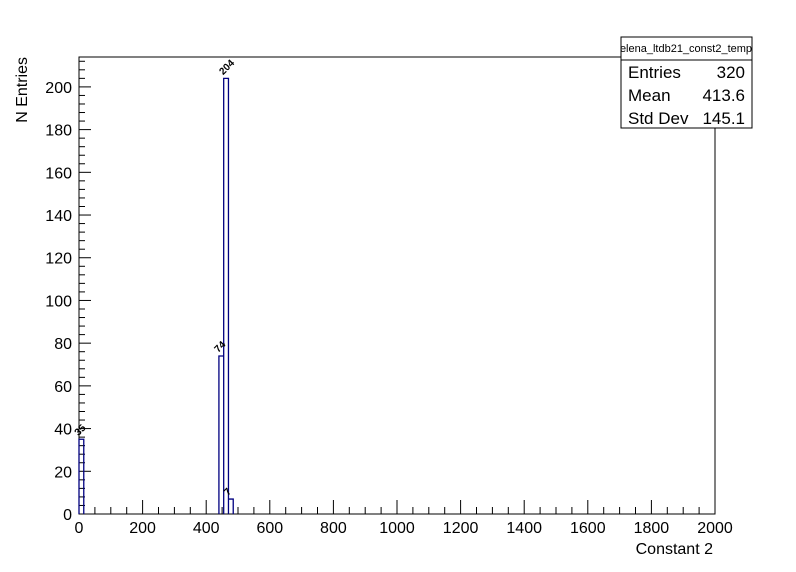 This screenshot has height=572, width=796. I want to click on y-tick-label: 80, so click(63, 344).